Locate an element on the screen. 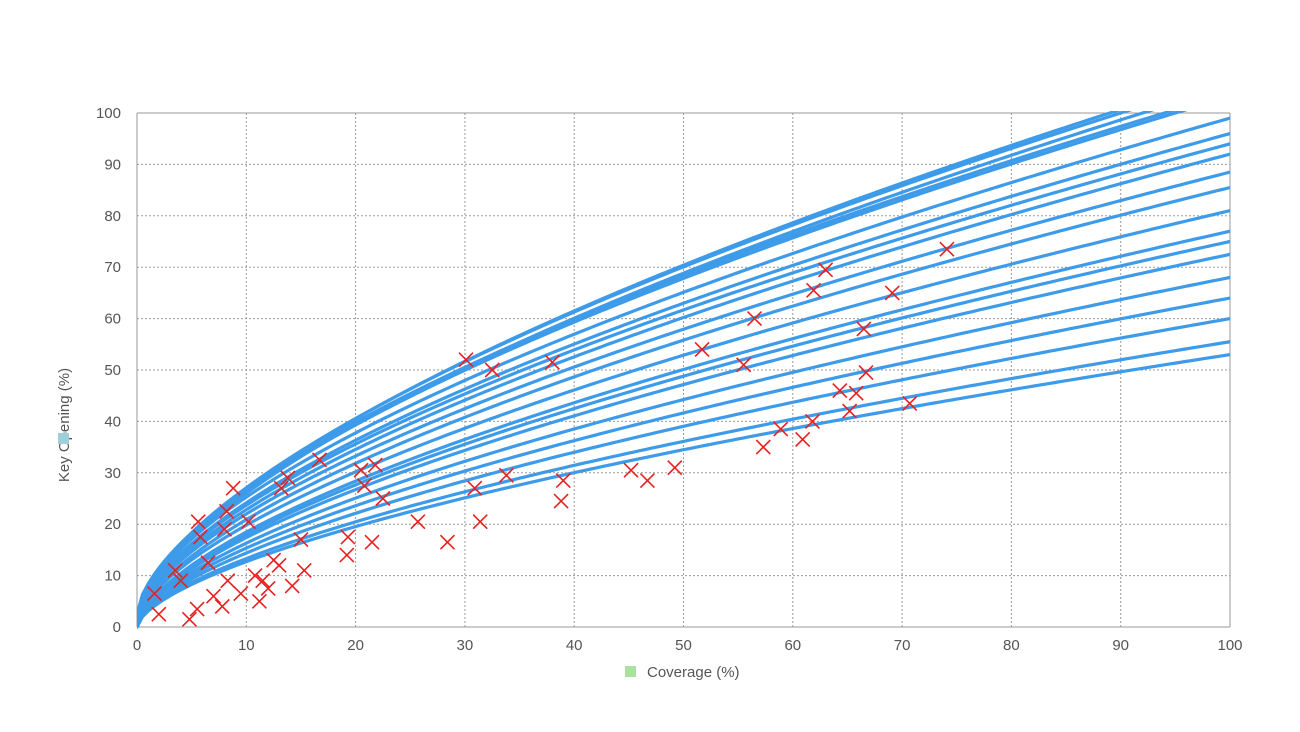 This screenshot has height=732, width=1300. y-tick-label: 20 is located at coordinates (112, 524).